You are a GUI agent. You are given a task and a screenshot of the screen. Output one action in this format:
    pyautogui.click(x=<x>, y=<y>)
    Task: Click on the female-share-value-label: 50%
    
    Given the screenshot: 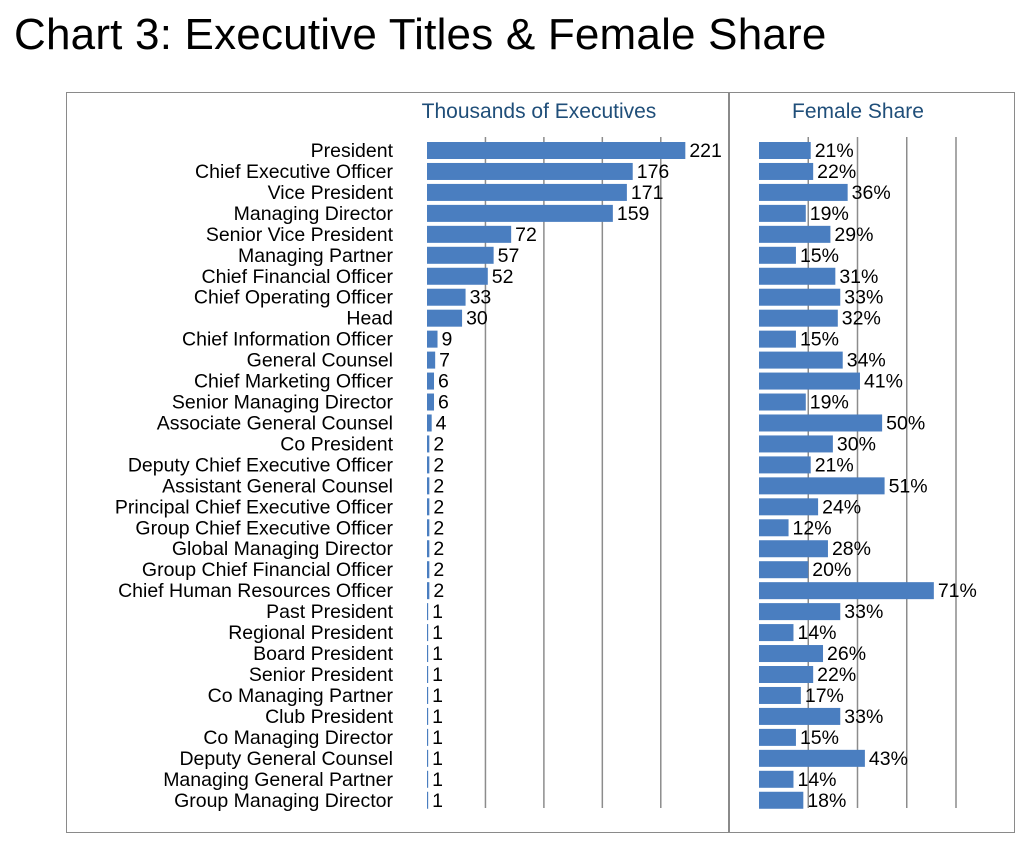 What is the action you would take?
    pyautogui.click(x=905, y=423)
    